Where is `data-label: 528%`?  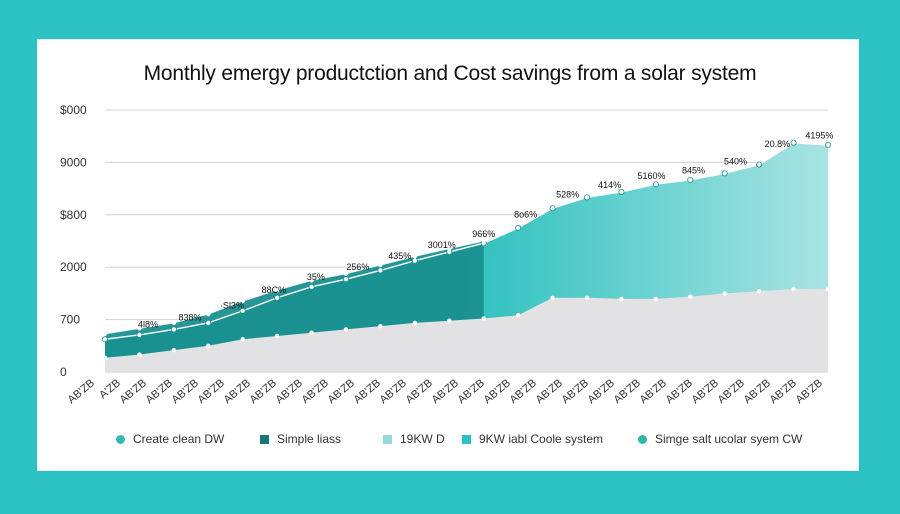 data-label: 528% is located at coordinates (567, 194).